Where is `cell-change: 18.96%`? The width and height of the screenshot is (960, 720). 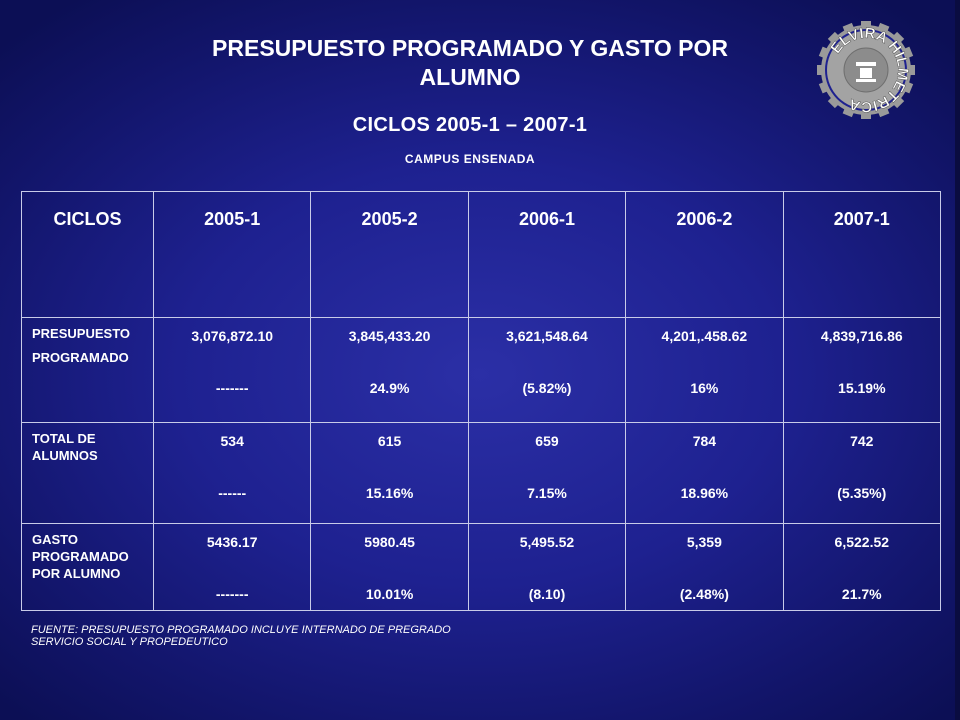
cell-change: 18.96% is located at coordinates (704, 493).